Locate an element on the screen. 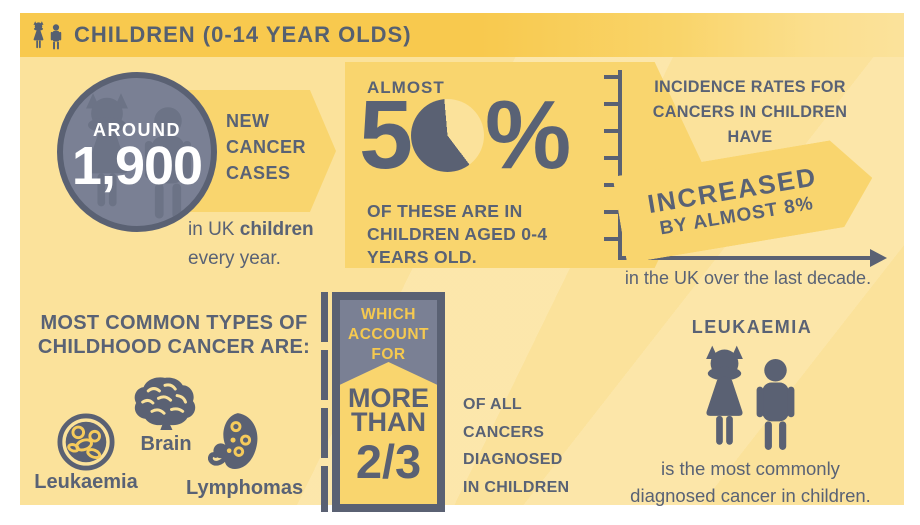 The width and height of the screenshot is (920, 525). age-qualifier: ALMOST is located at coordinates (406, 87).